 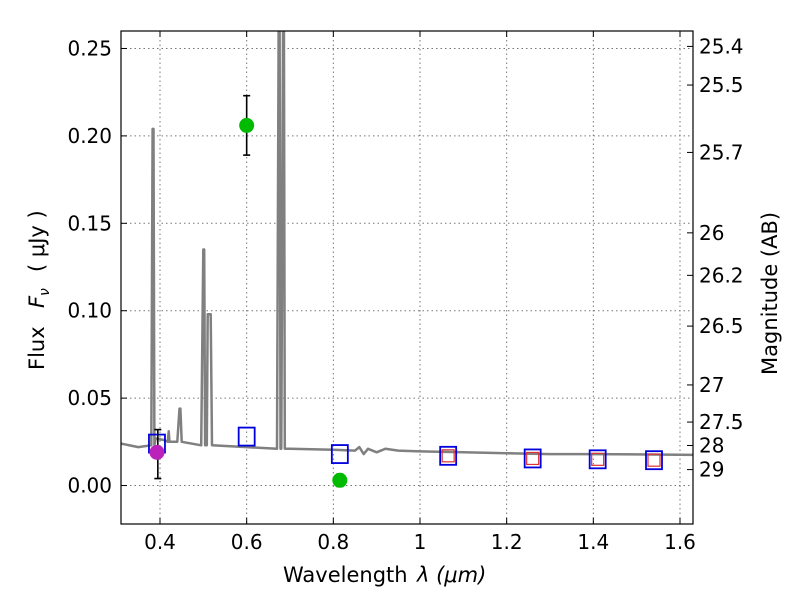 What do you see at coordinates (37, 348) in the screenshot?
I see `y-axis-label-text: Flux` at bounding box center [37, 348].